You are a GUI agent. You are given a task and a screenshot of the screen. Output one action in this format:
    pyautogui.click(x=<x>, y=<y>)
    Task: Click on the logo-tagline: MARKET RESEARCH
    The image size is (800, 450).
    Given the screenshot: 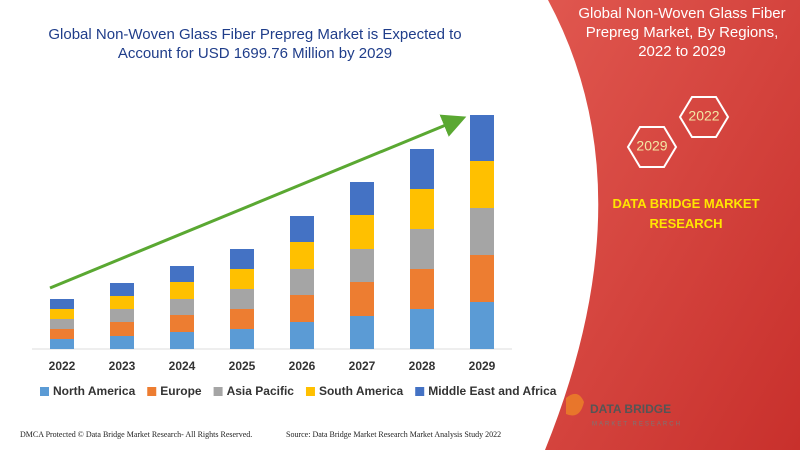 What is the action you would take?
    pyautogui.click(x=637, y=425)
    